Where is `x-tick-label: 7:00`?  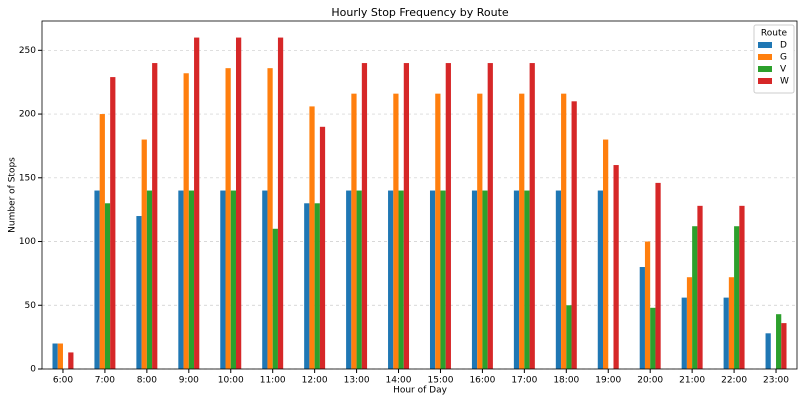
x-tick-label: 7:00 is located at coordinates (105, 381).